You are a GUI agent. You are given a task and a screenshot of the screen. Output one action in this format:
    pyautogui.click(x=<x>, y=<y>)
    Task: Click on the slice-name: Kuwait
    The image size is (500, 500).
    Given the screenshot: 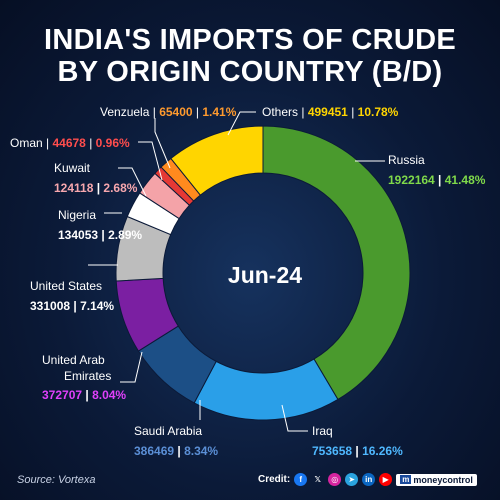 What is the action you would take?
    pyautogui.click(x=72, y=168)
    